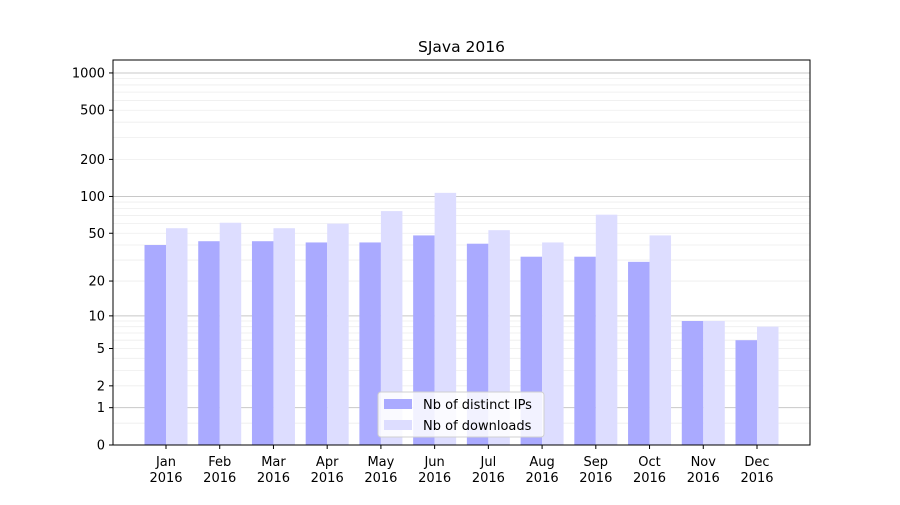  I want to click on x-tick-label: Dec 2016, so click(756, 470).